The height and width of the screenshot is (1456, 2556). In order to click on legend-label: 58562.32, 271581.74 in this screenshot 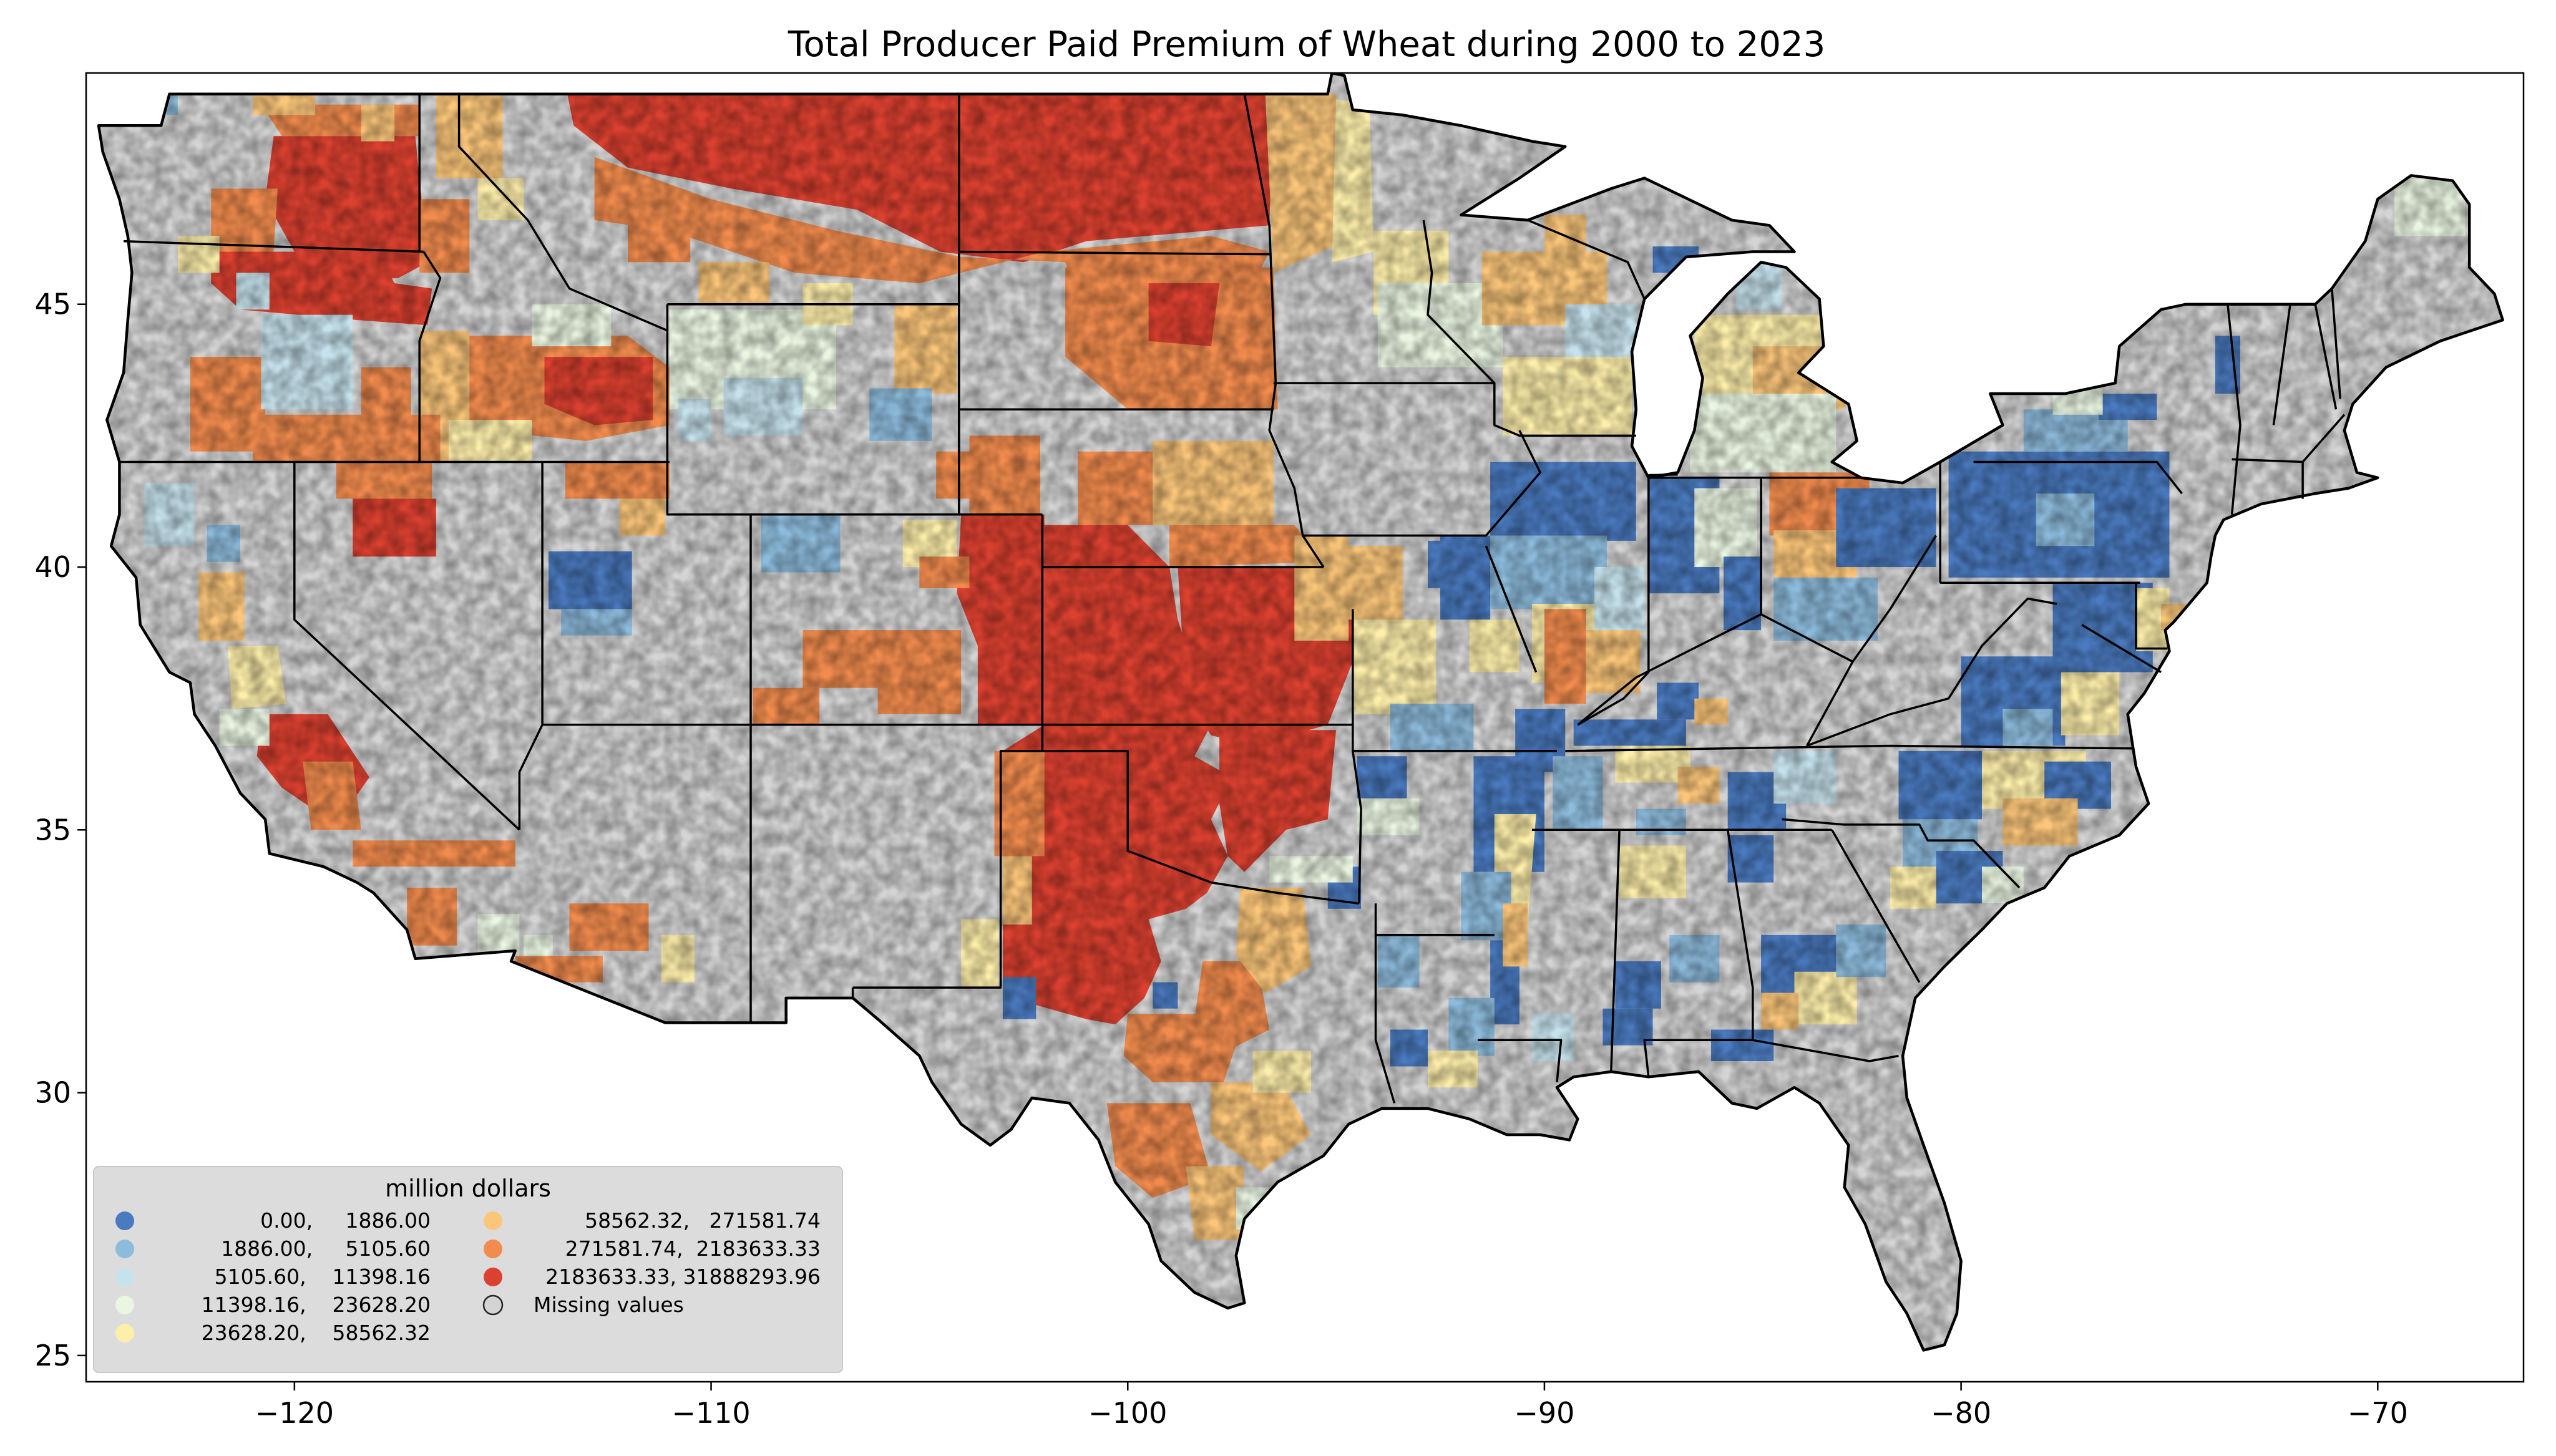, I will do `click(703, 1221)`.